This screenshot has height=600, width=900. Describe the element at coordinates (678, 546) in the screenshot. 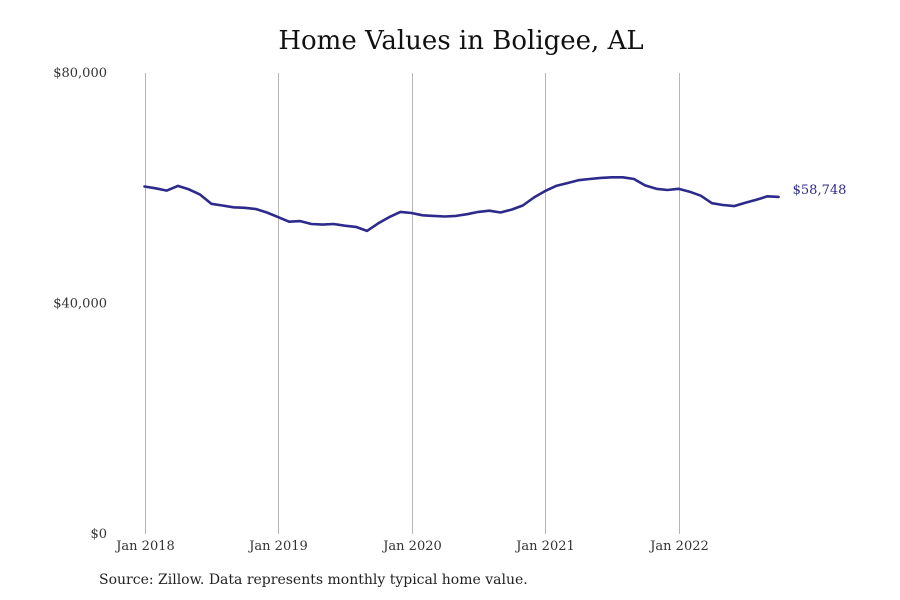

I see `x-tick-label: Jan 2022` at that location.